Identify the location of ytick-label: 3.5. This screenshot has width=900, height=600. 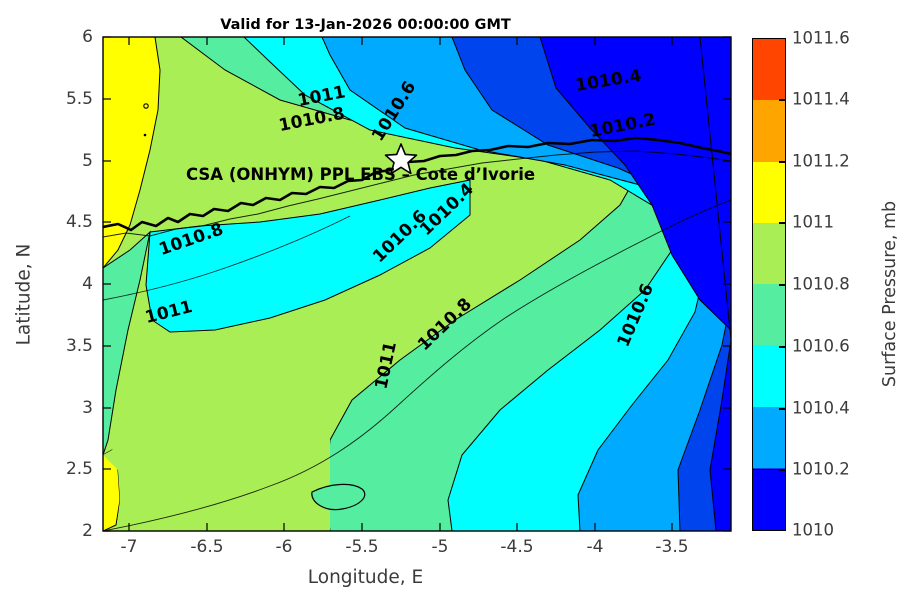
(79, 346).